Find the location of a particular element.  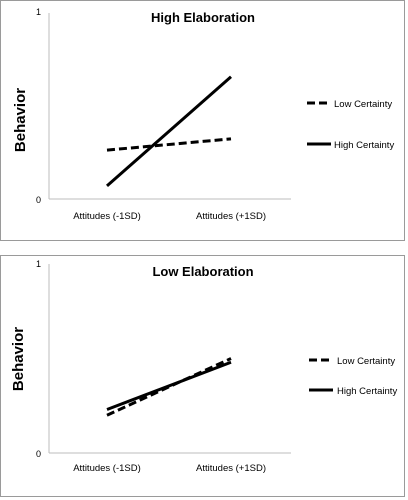

chart-title: High Elaboration is located at coordinates (203, 17).